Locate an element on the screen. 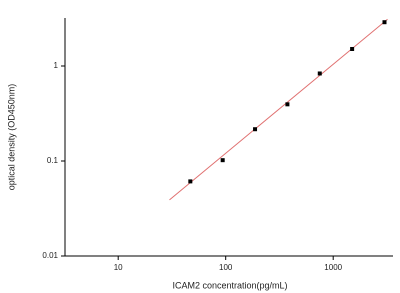 The width and height of the screenshot is (400, 293). x-tick-label: 100 is located at coordinates (226, 267).